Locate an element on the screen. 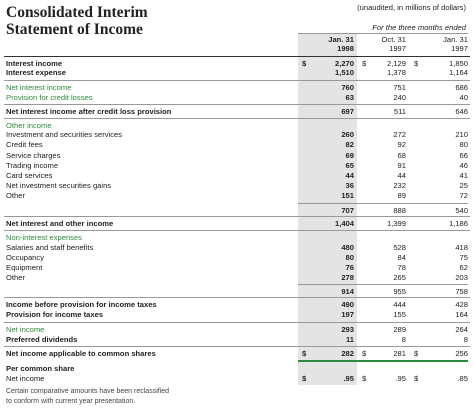 The height and width of the screenshot is (409, 474). amount: 36 is located at coordinates (349, 185).